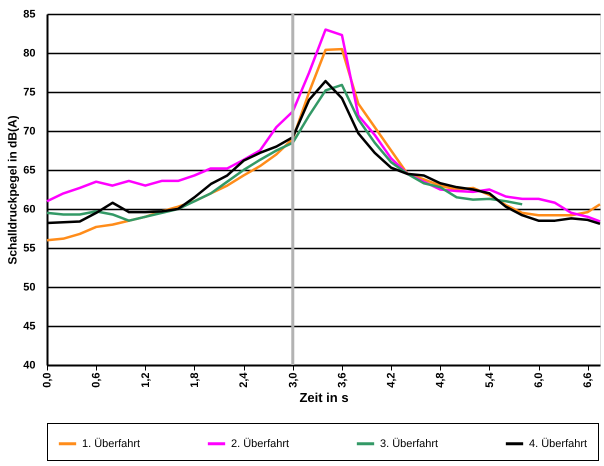  What do you see at coordinates (392, 380) in the screenshot?
I see `x-tick-label: 4,2` at bounding box center [392, 380].